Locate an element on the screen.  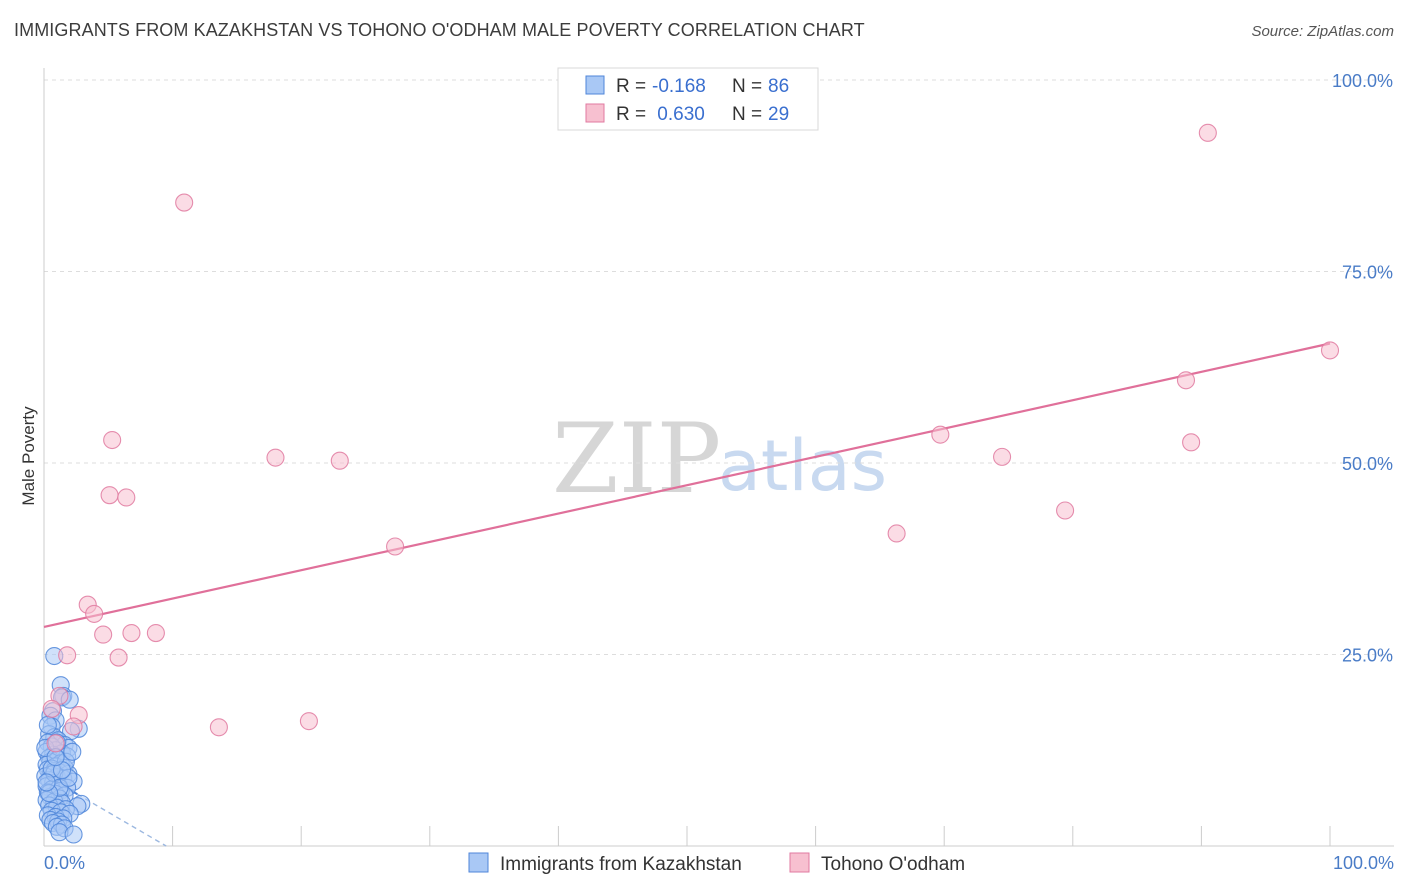
bottom-legend-swatch-pink is located at coordinates (799, 862).